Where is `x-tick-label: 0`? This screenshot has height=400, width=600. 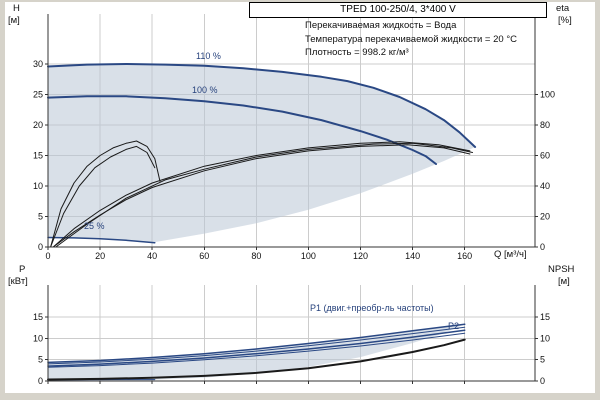 x-tick-label: 0 is located at coordinates (47, 256).